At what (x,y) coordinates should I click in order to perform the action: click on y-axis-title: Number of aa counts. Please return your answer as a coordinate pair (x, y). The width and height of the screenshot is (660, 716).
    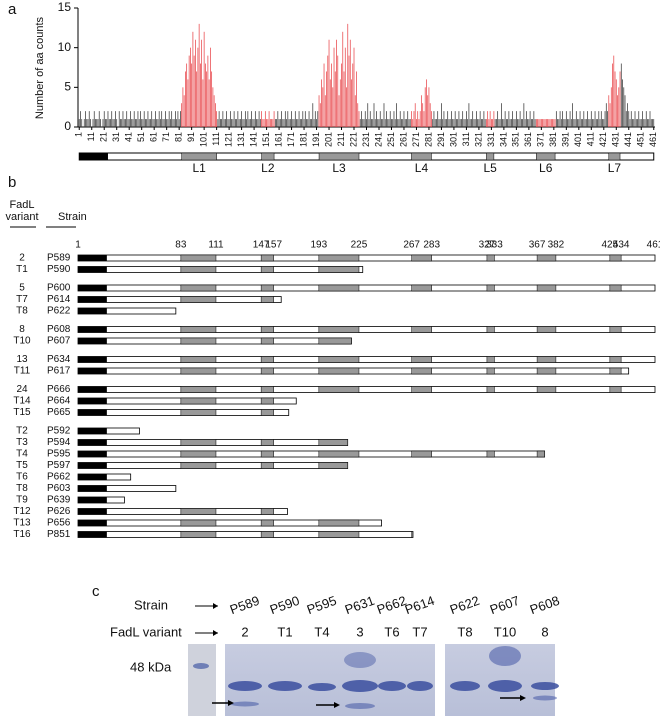
    Looking at the image, I should click on (40, 67).